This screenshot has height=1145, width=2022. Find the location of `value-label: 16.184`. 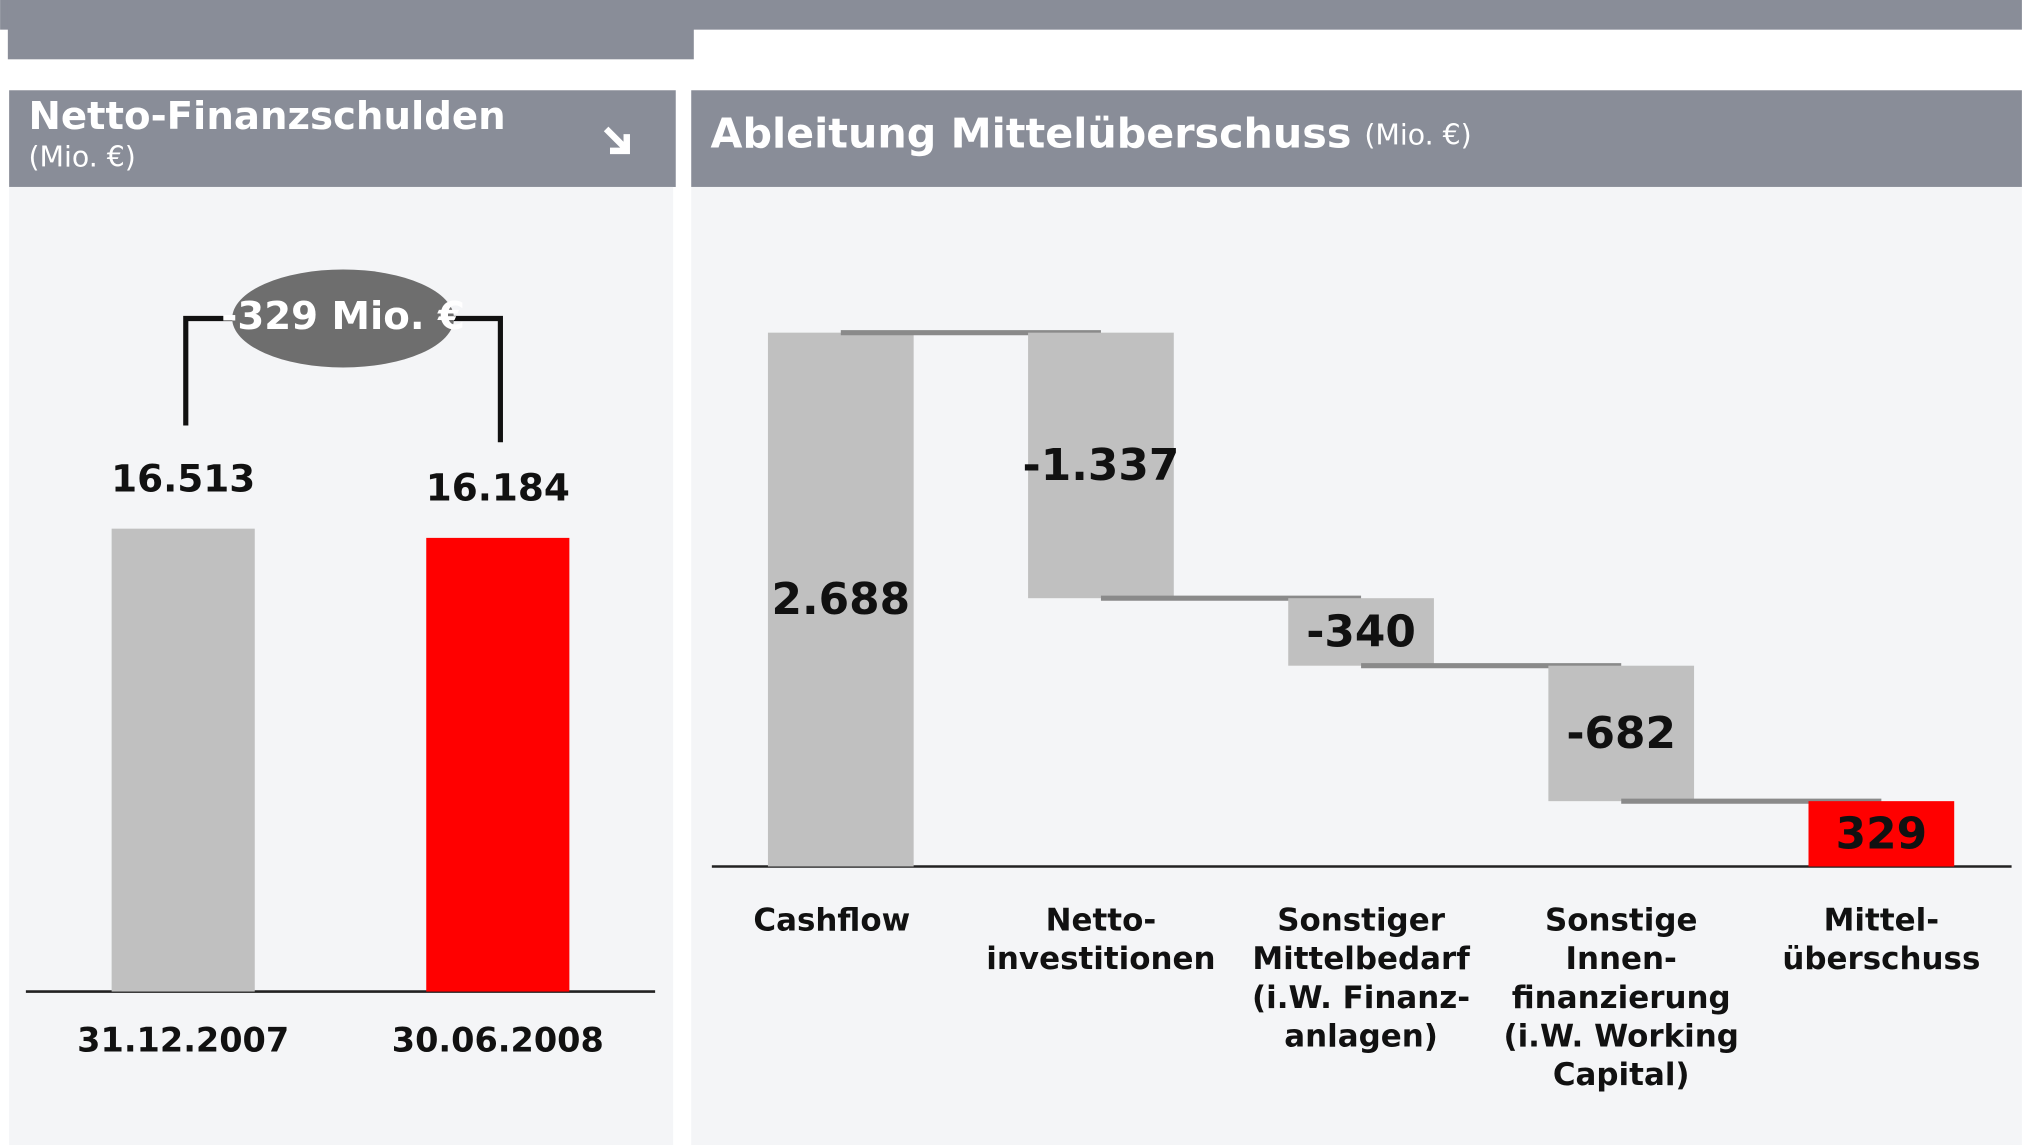

value-label: 16.184 is located at coordinates (498, 488).